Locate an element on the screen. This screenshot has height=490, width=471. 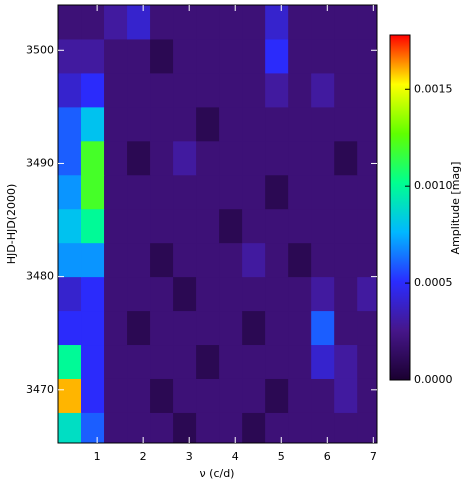
x-tick-label: 1 is located at coordinates (97, 456).